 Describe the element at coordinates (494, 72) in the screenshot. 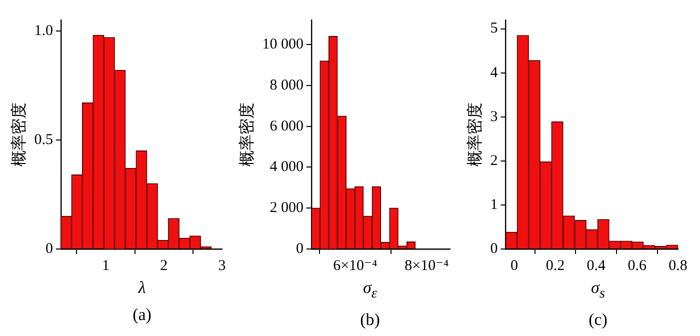

I see `y-tick-label: 4` at that location.